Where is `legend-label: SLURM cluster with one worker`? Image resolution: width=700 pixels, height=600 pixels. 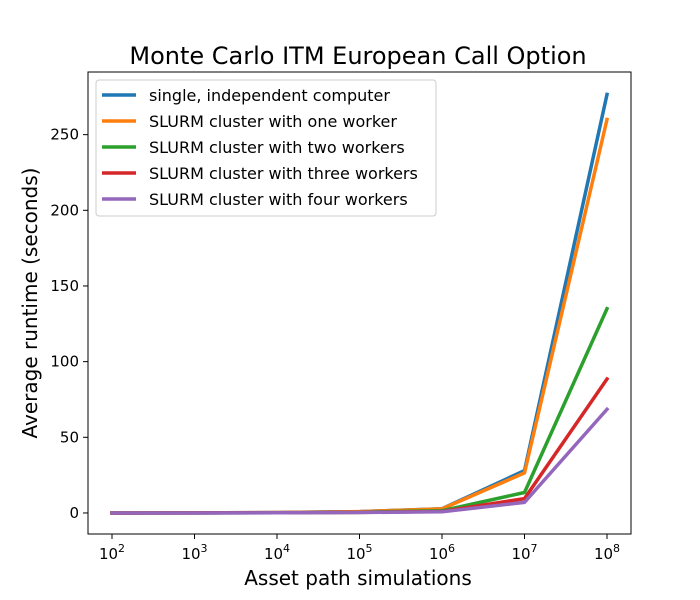
legend-label: SLURM cluster with one worker is located at coordinates (273, 121).